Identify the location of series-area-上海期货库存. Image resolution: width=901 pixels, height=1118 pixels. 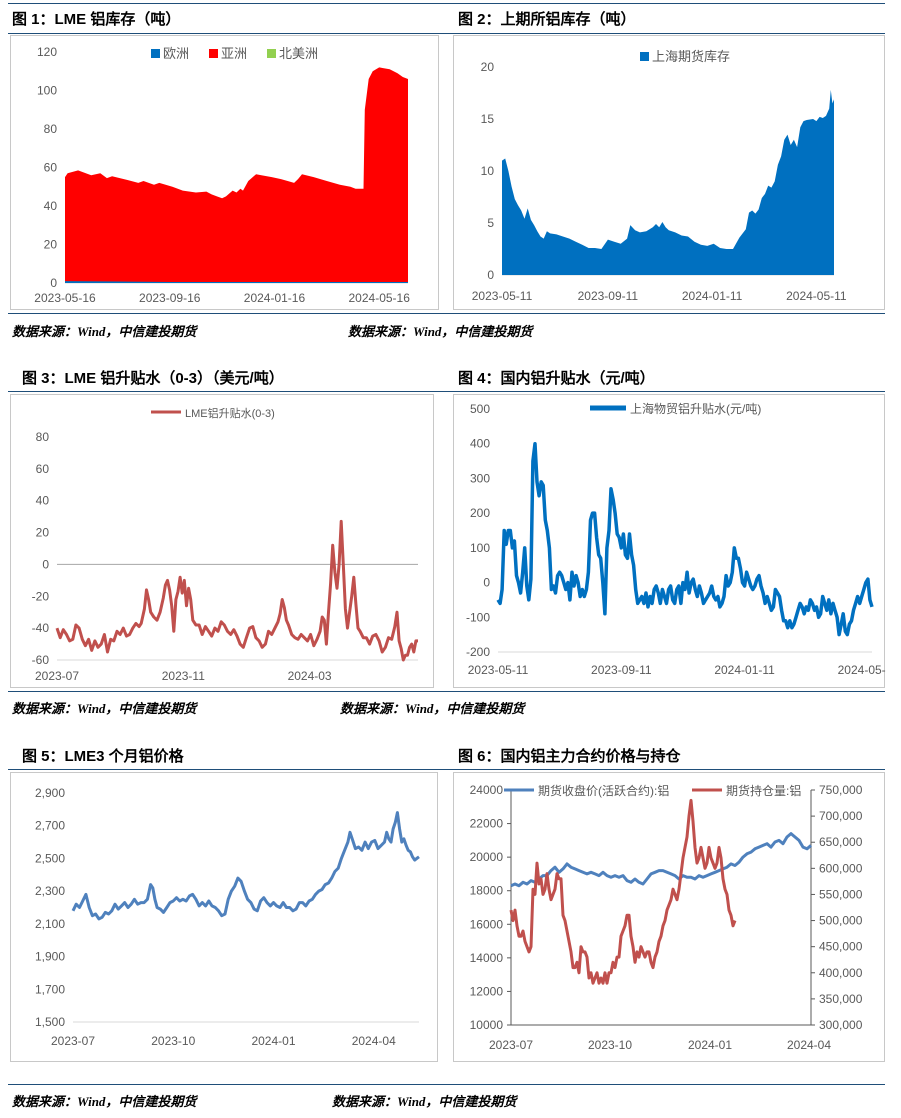
(668, 182).